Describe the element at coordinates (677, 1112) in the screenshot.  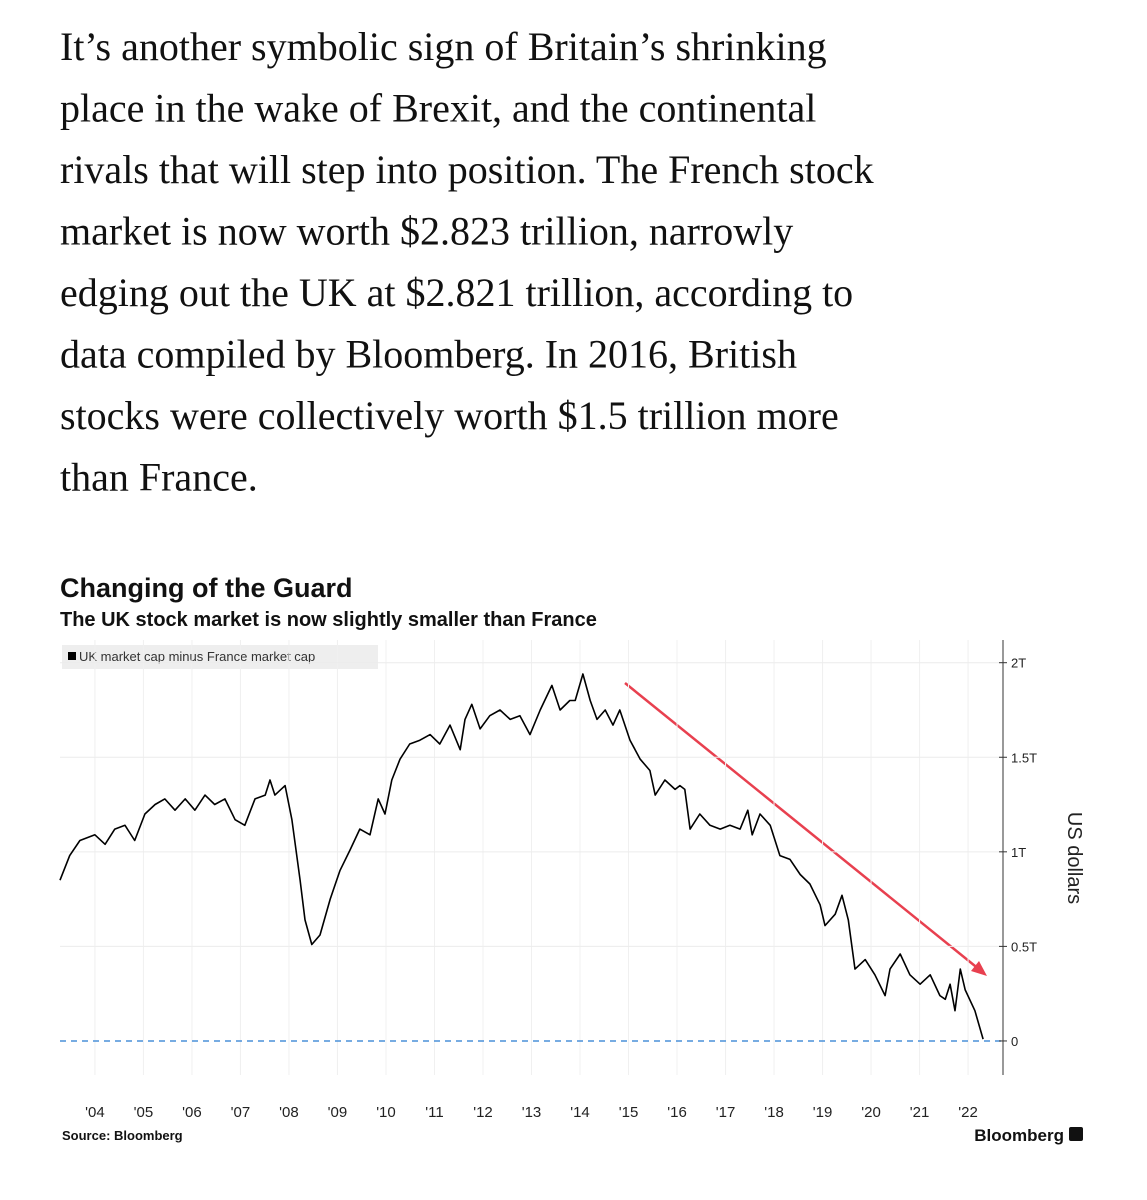
I see `x-tick-label: '16` at that location.